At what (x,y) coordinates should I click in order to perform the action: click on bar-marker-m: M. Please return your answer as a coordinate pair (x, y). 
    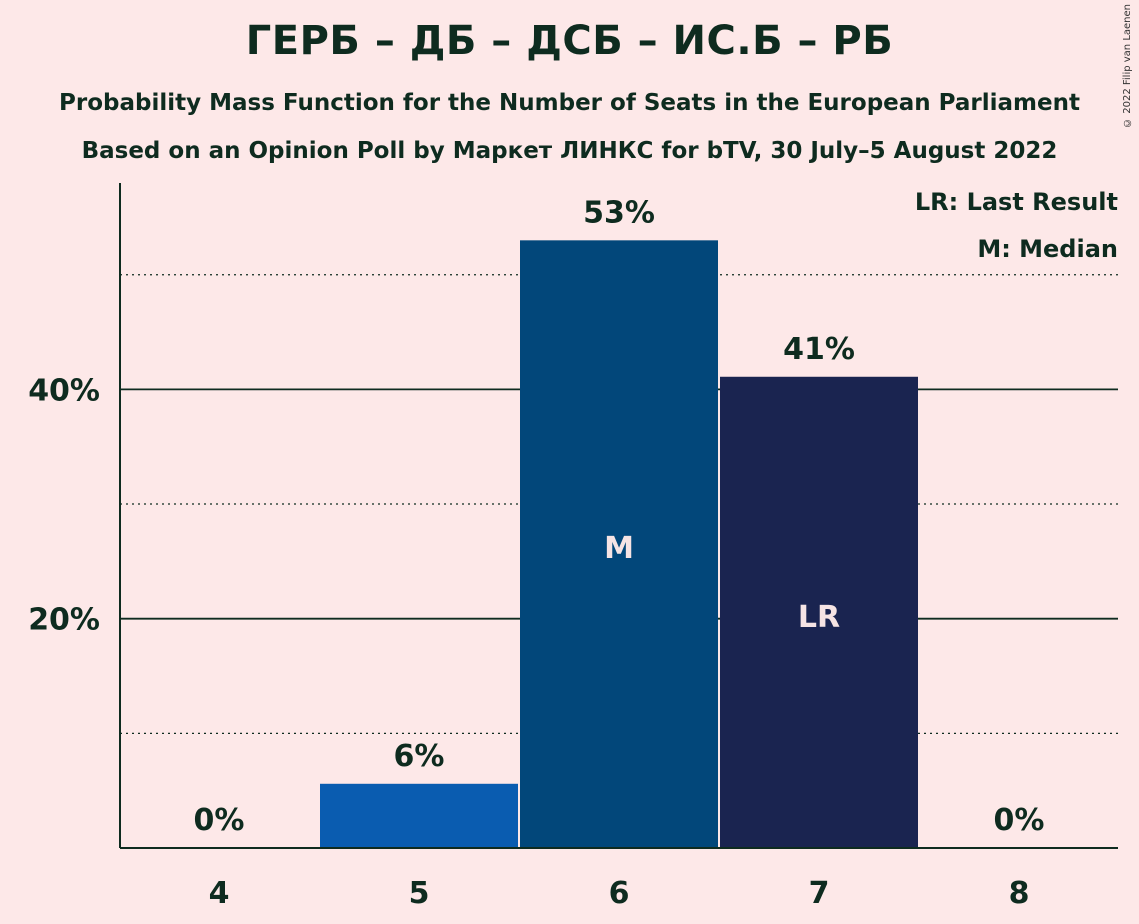
    Looking at the image, I should click on (619, 548).